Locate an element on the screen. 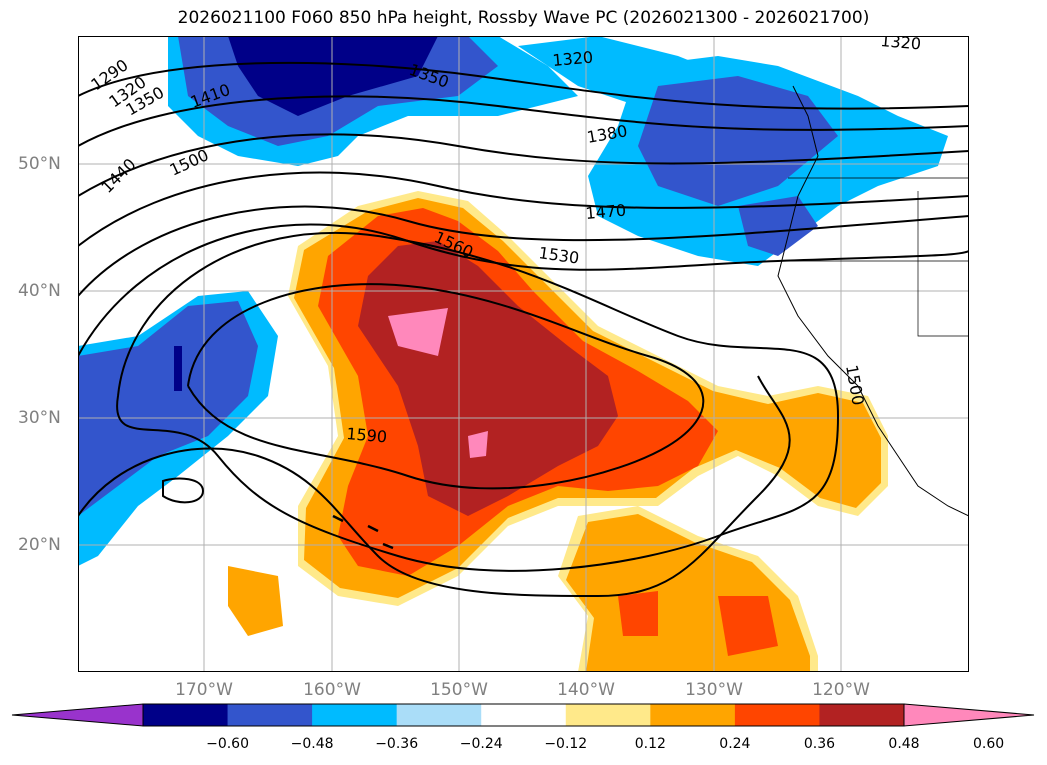  colorbar-segments is located at coordinates (523, 715).